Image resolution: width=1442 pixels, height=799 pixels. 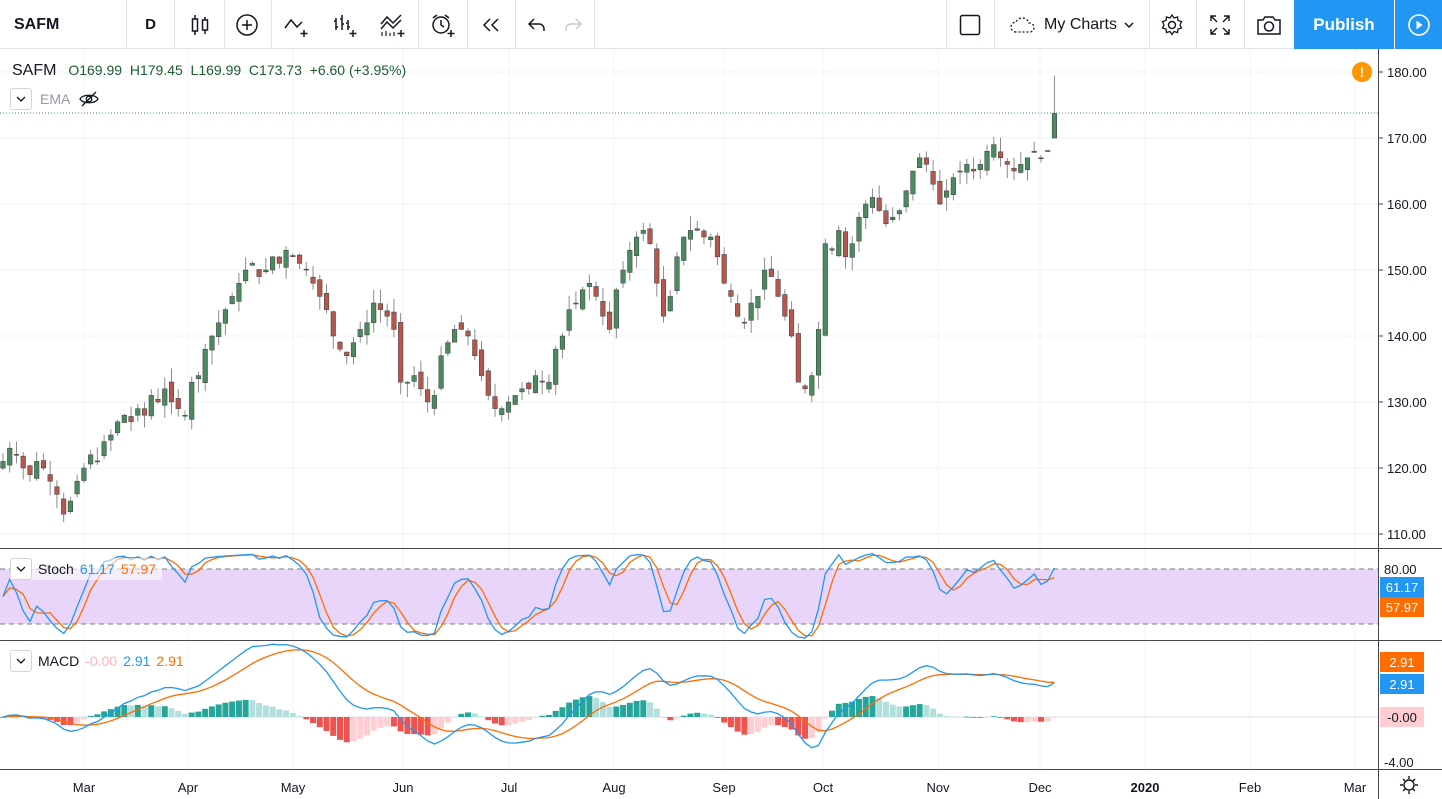 I want to click on eye-hidden-icon, so click(x=89, y=99).